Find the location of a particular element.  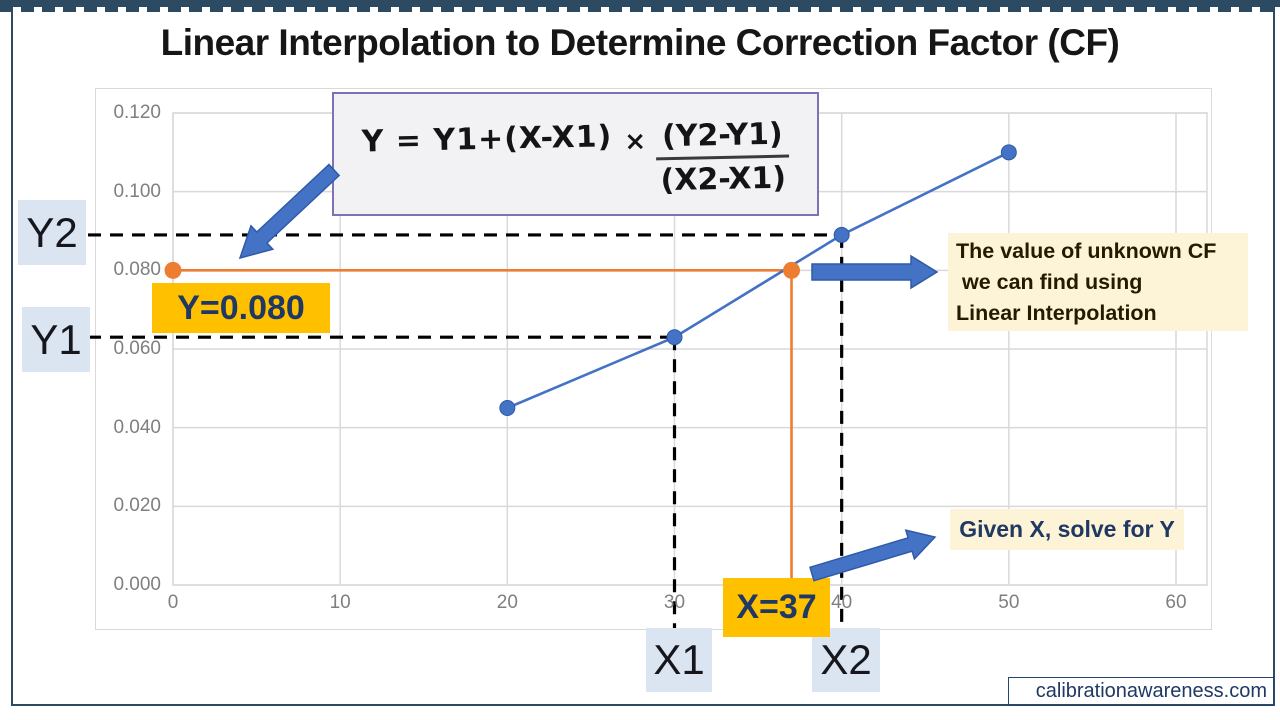

label-y1: Y1 is located at coordinates (56, 339).